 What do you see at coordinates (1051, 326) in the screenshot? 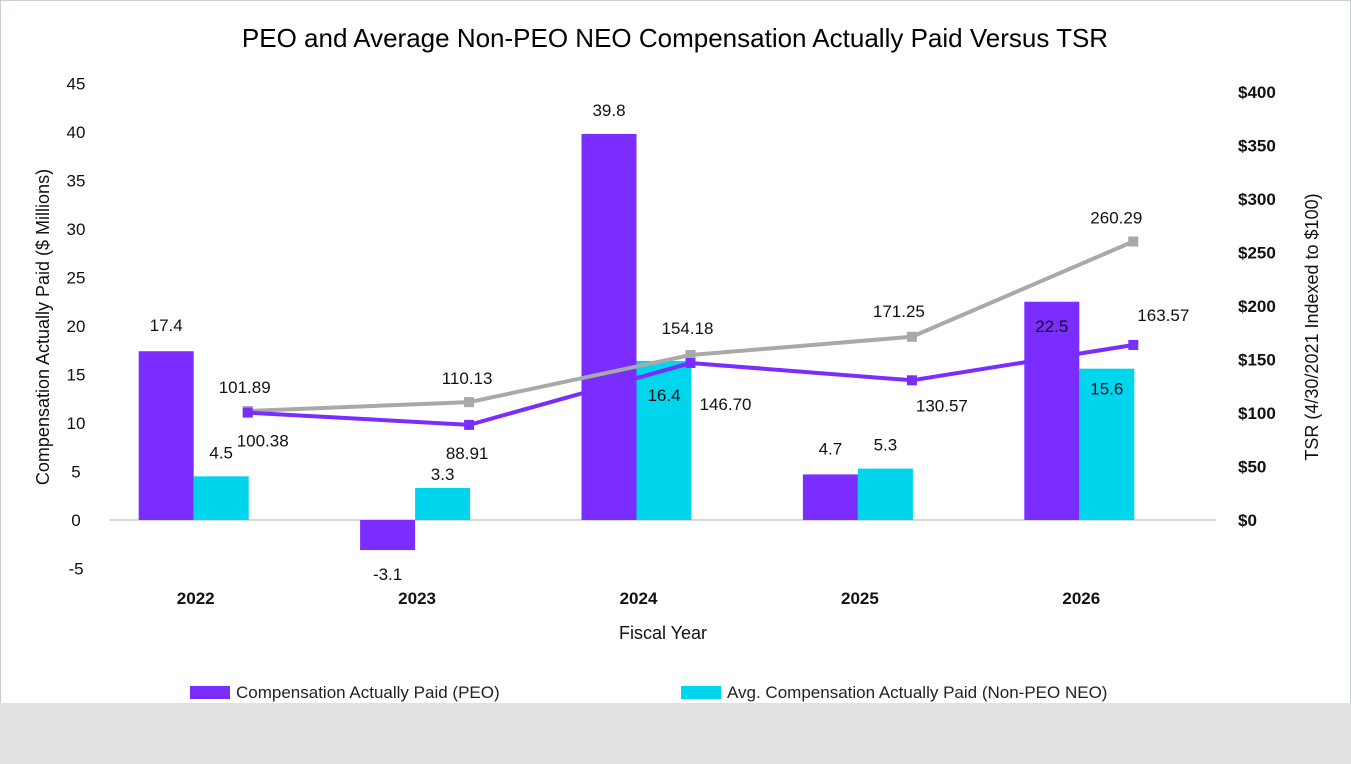
I see `bar-data-label: 22.5` at bounding box center [1051, 326].